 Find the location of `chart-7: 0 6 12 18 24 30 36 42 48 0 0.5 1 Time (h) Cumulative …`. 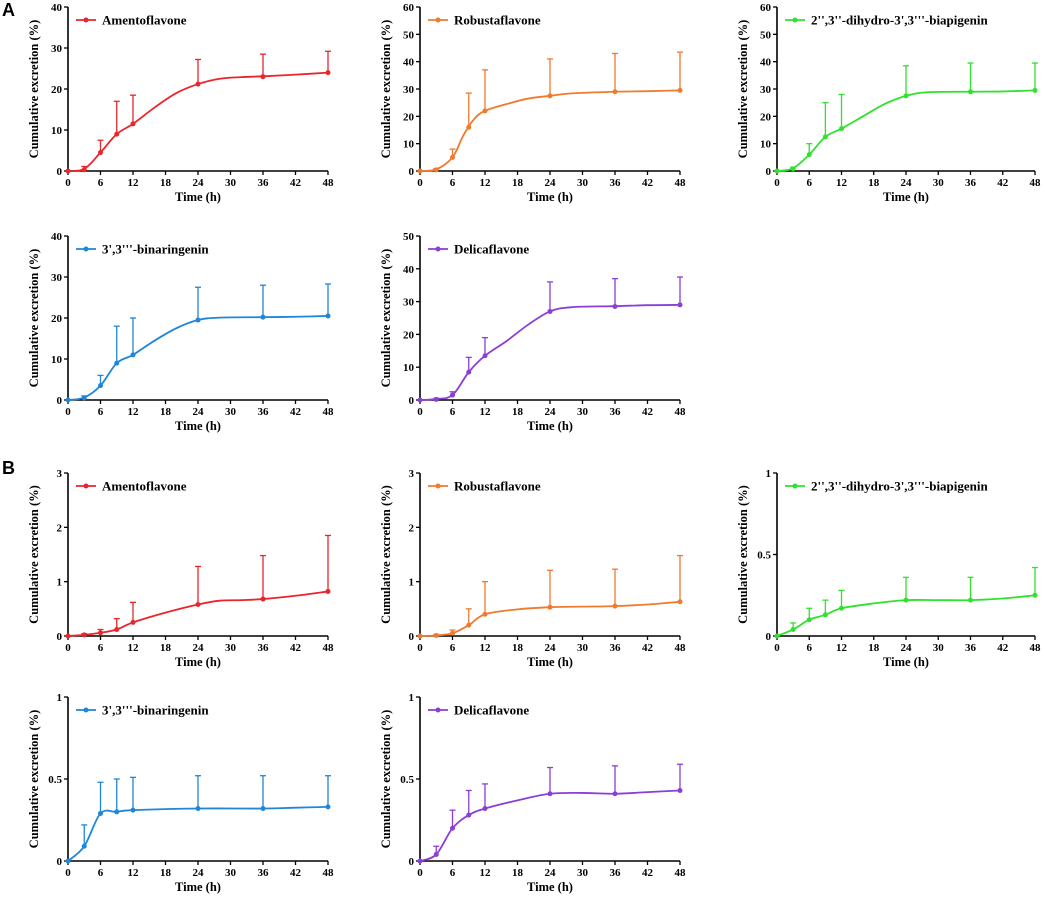

chart-7: 0 6 12 18 24 30 36 42 48 0 0.5 1 Time (h) Cumulative … is located at coordinates (888, 568).